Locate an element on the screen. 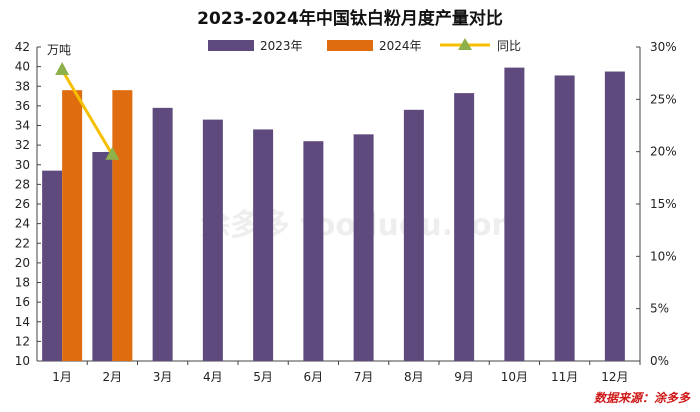  y-tick-label: 24 is located at coordinates (22, 224).